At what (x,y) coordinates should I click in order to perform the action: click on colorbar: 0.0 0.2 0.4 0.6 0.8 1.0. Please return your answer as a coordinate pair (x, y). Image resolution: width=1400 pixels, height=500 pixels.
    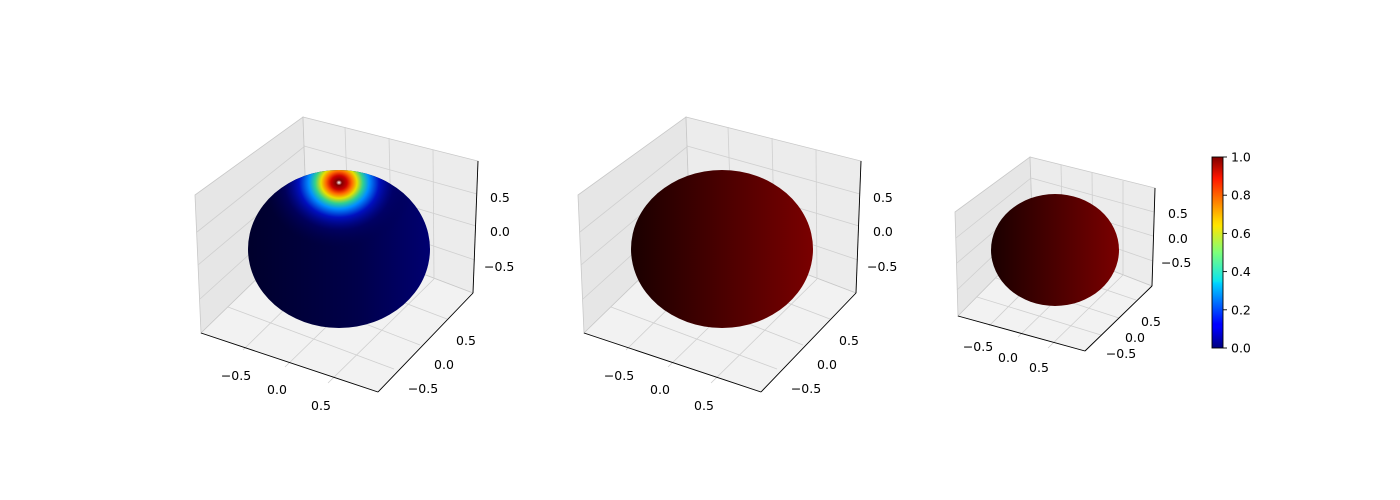
    Looking at the image, I should click on (1231, 253).